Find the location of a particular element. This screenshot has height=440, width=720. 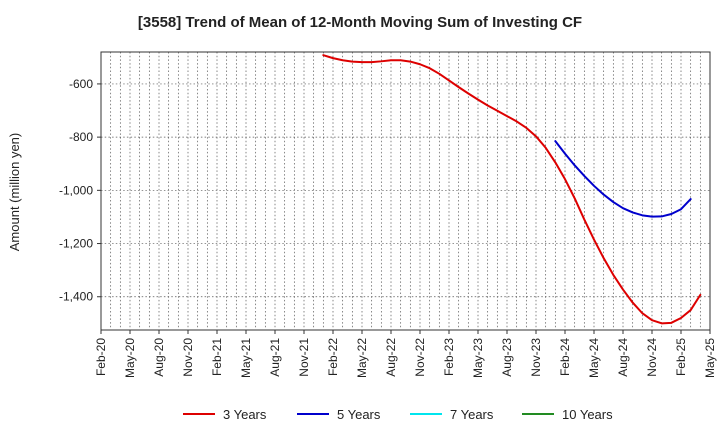

legend-label: 3 Years is located at coordinates (245, 414).